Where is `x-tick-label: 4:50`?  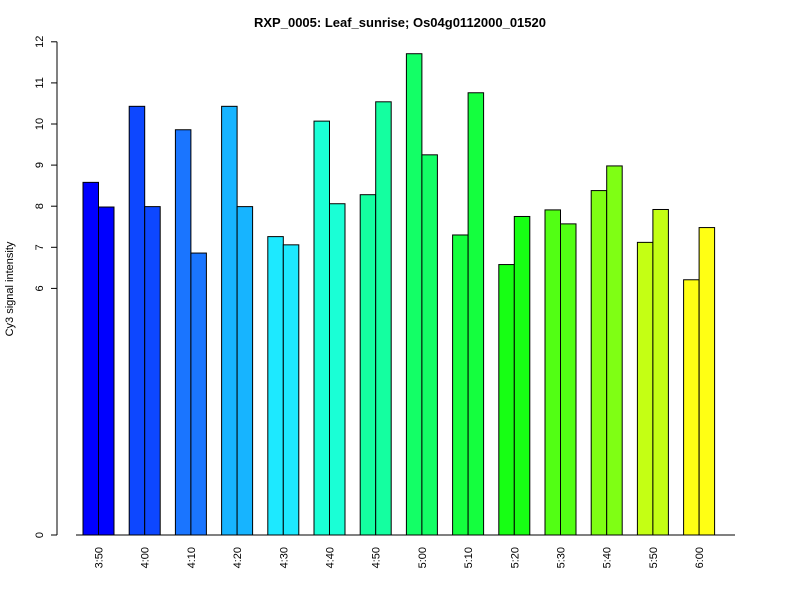 x-tick-label: 4:50 is located at coordinates (377, 557).